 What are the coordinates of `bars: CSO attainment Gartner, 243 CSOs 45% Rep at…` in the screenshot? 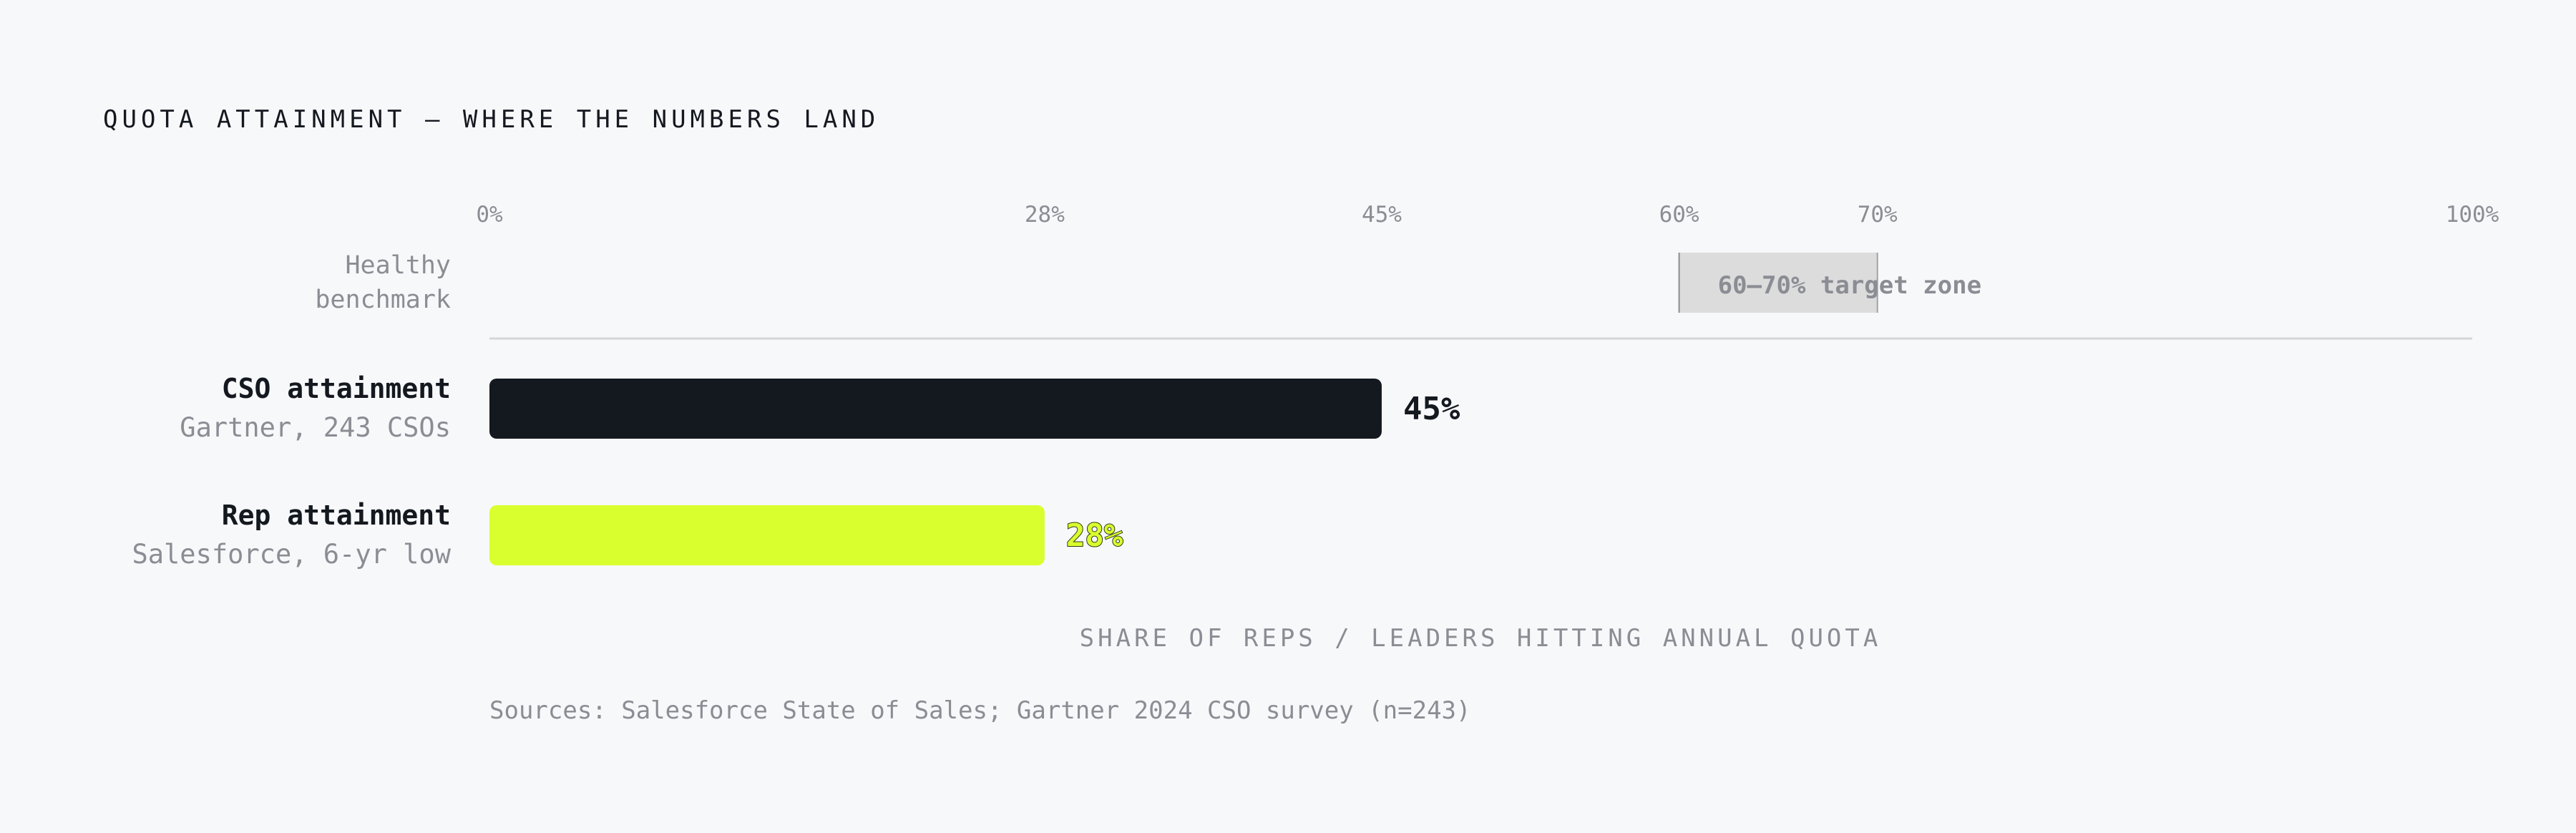 It's located at (796, 471).